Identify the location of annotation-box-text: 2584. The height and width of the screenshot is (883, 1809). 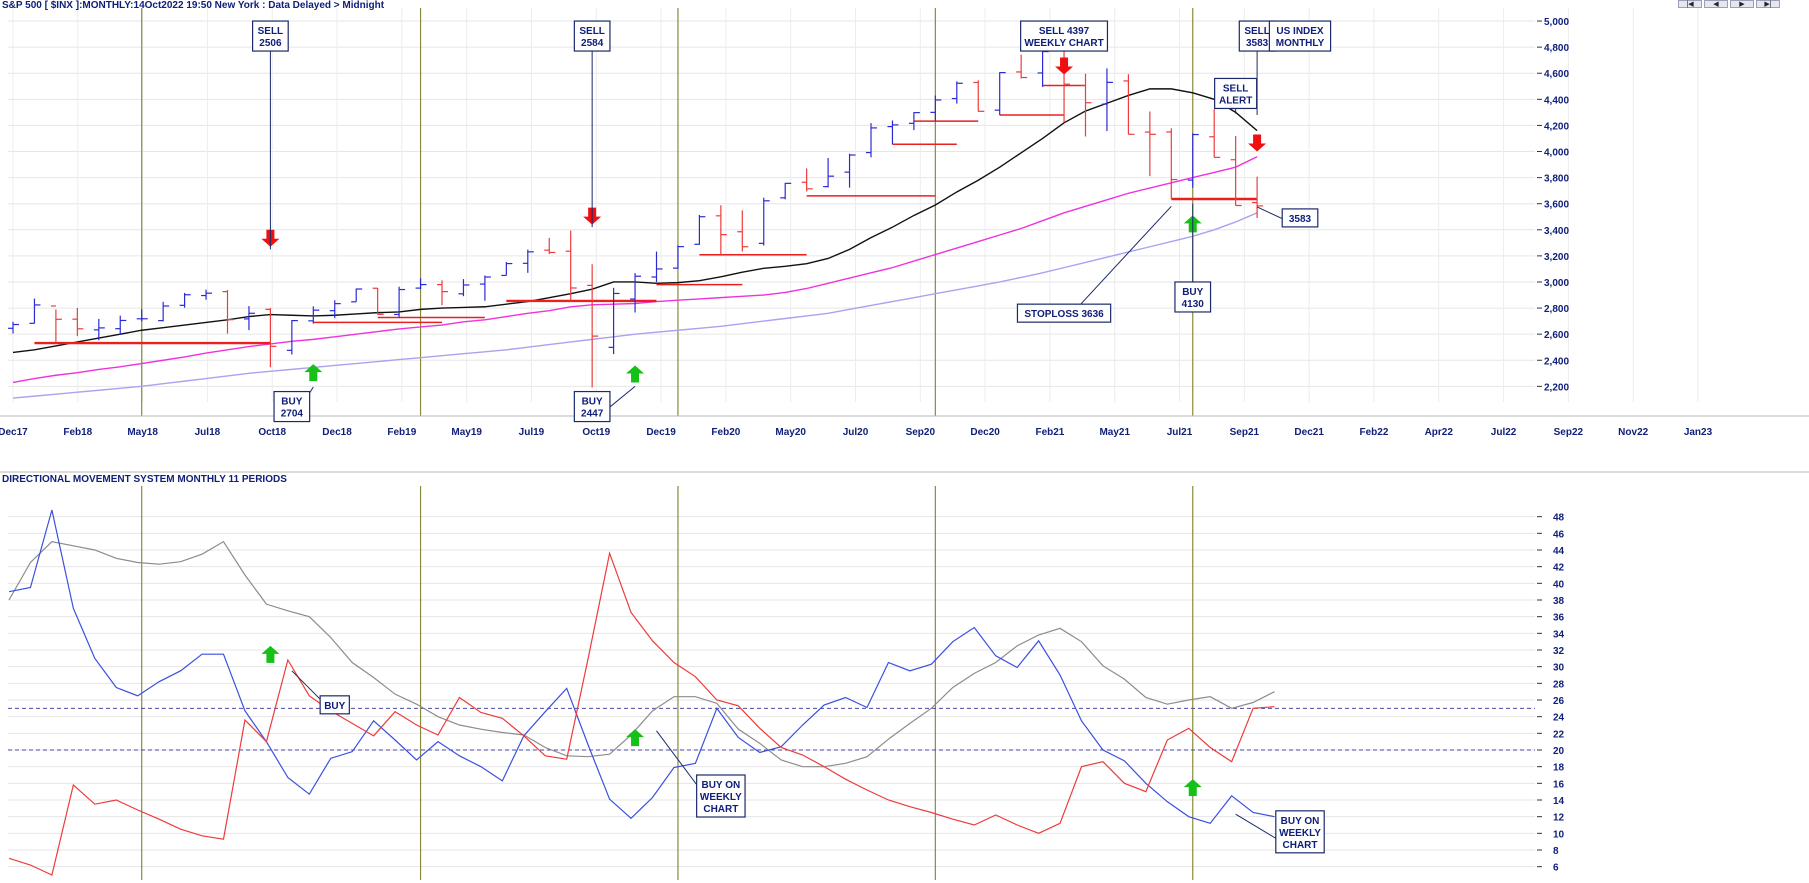
(592, 43).